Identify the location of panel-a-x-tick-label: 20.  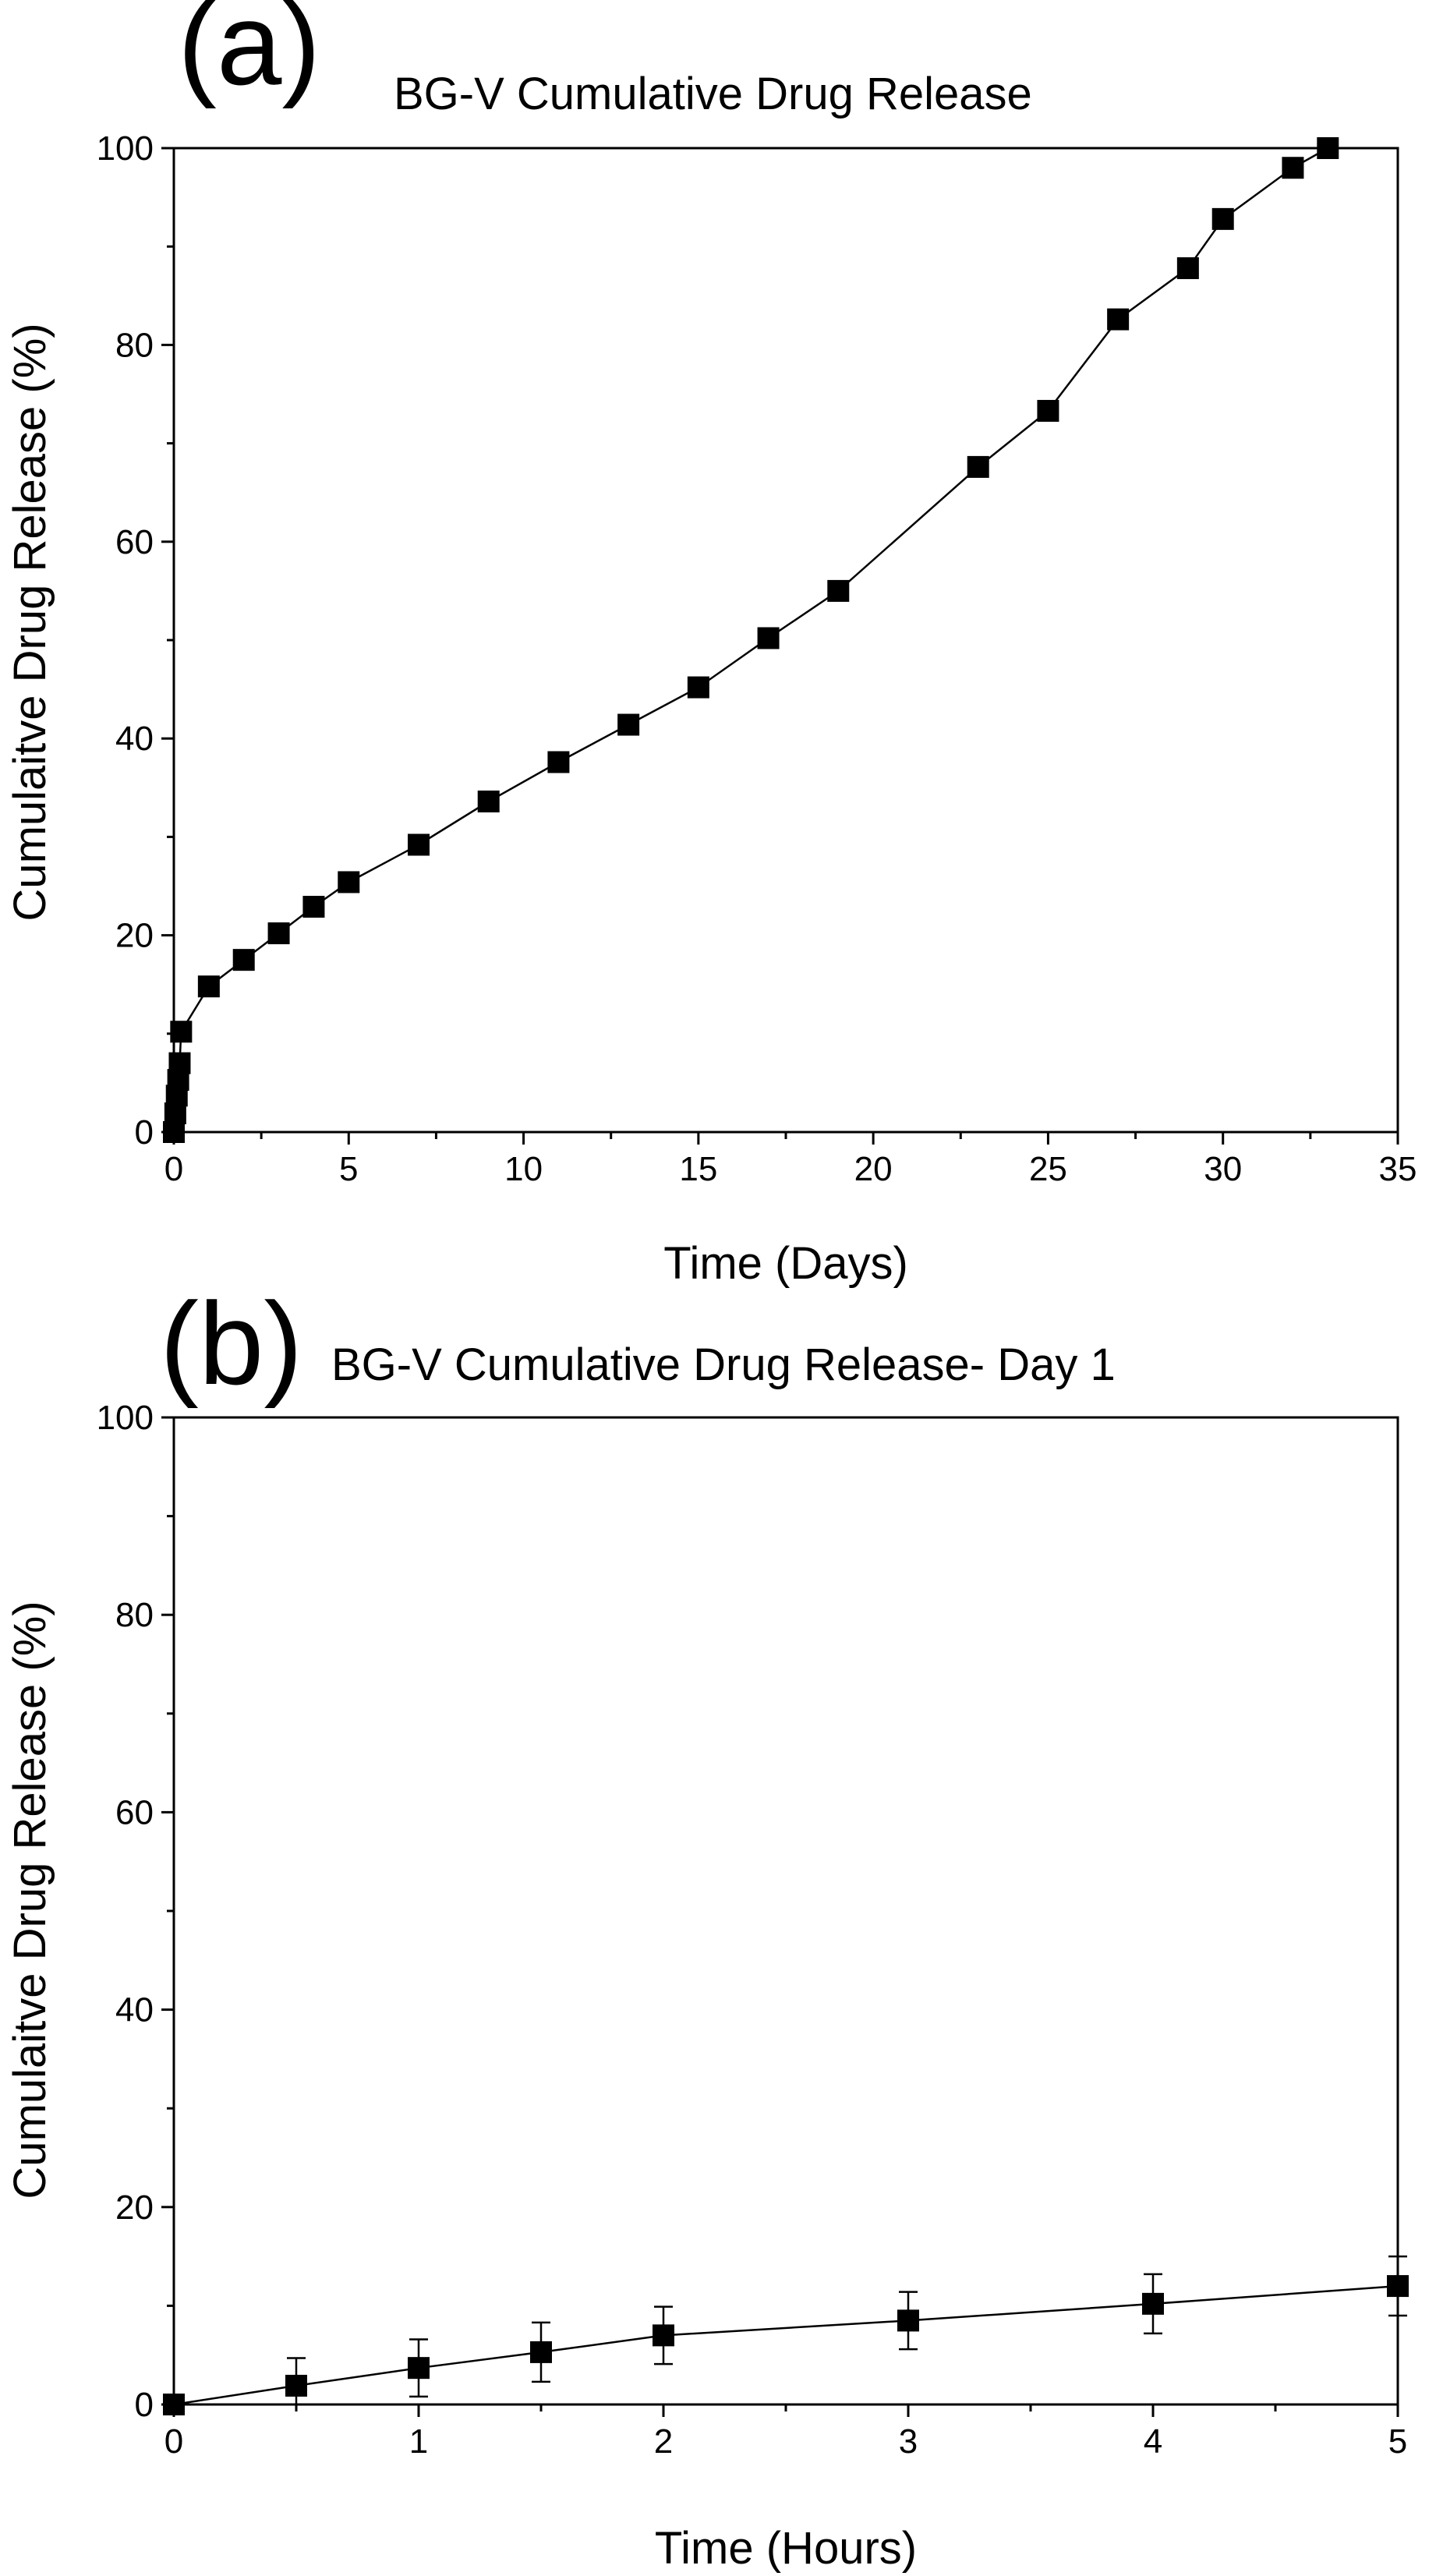
(873, 1169).